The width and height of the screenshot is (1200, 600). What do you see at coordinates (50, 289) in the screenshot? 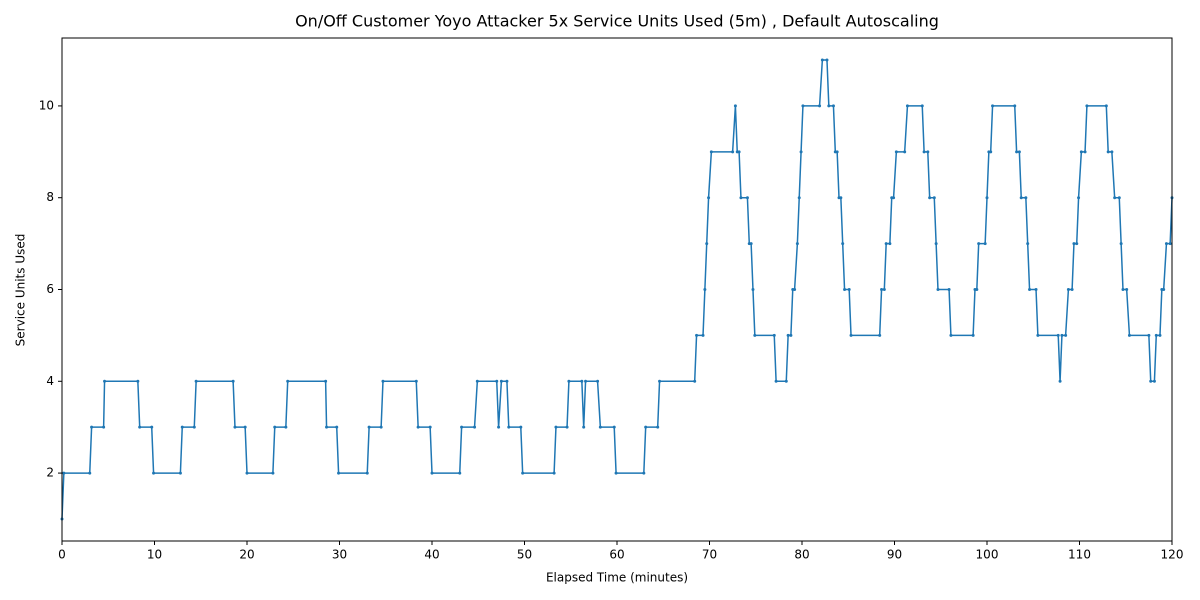
I see `y-tick-label: 6` at bounding box center [50, 289].